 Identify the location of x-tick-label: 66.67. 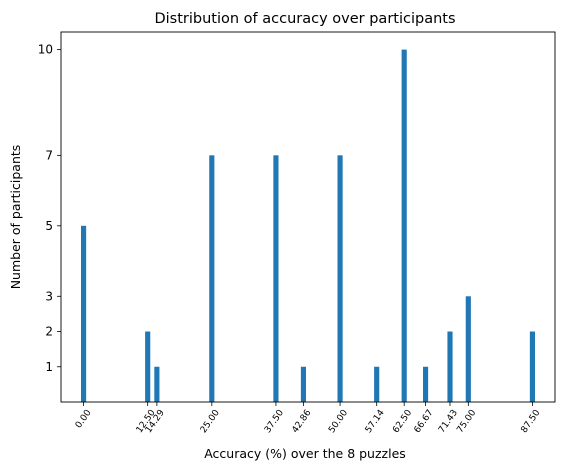
(424, 421).